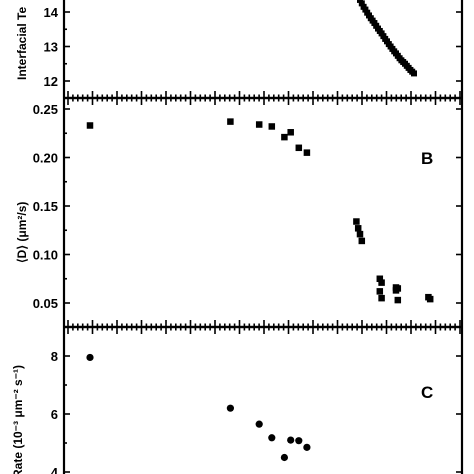 The height and width of the screenshot is (474, 474). Describe the element at coordinates (54, 356) in the screenshot. I see `y-tick-label: 8` at that location.